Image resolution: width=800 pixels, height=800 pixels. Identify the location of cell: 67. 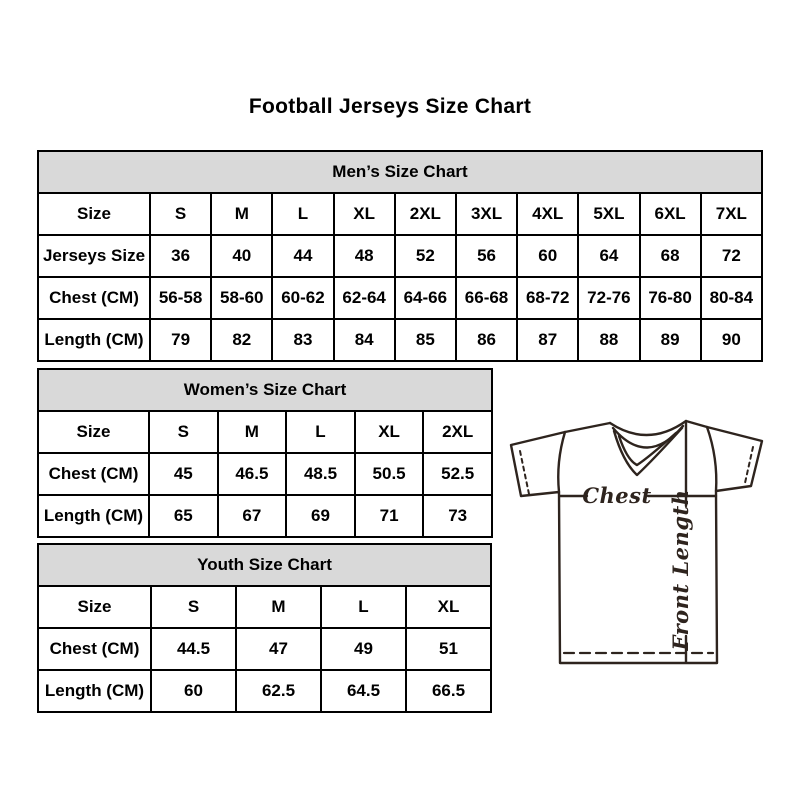
(252, 516).